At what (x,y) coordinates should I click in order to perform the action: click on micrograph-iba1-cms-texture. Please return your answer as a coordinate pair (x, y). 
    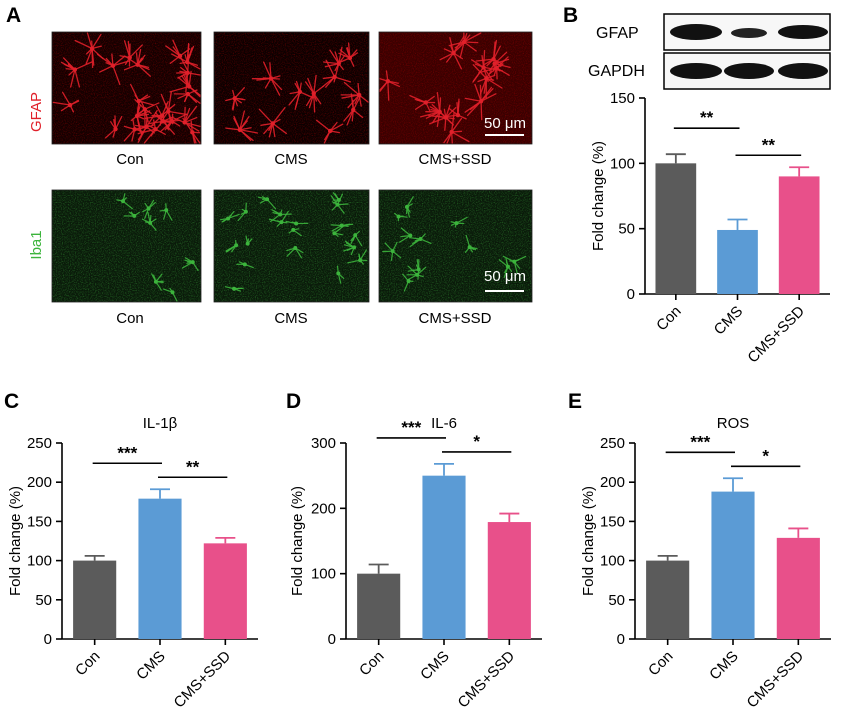
    Looking at the image, I should click on (291, 246).